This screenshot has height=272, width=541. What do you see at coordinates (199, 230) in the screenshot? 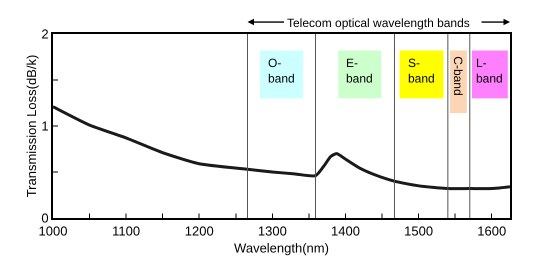
I see `x-tick-label: 1200` at bounding box center [199, 230].